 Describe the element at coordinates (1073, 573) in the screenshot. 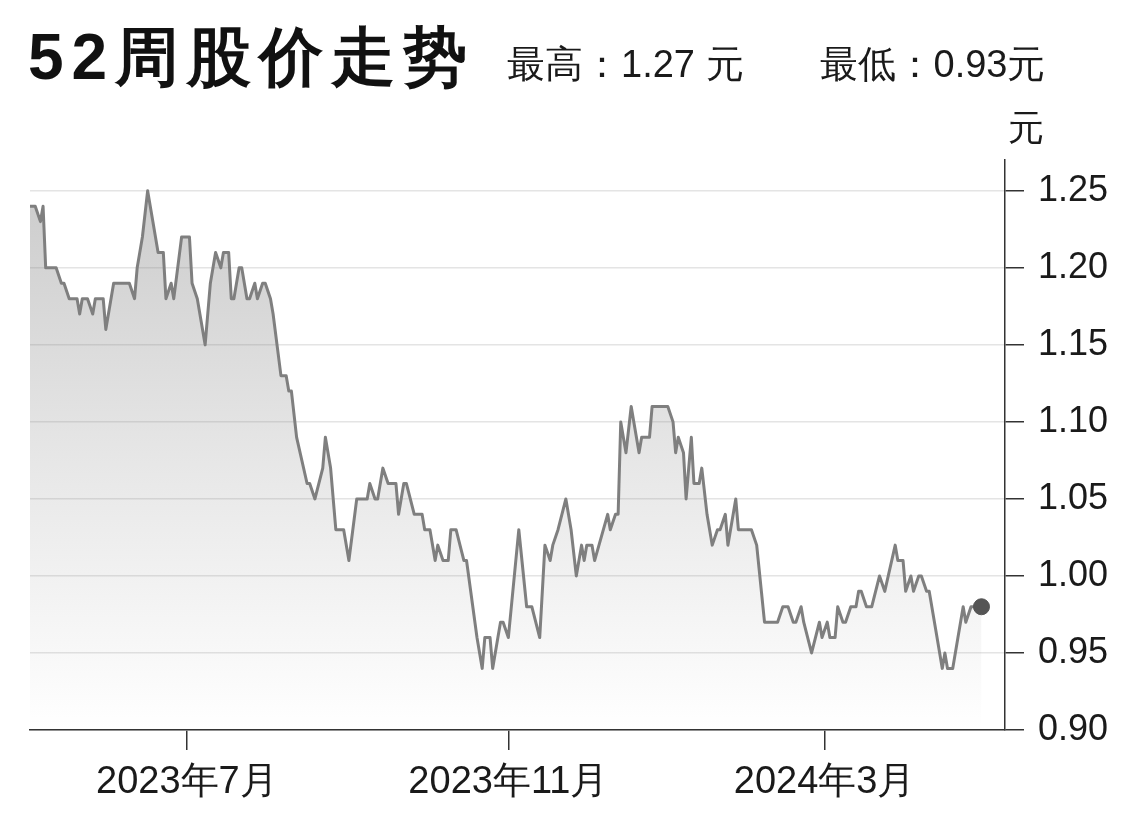

I see `y-tick-label: 1.00` at that location.